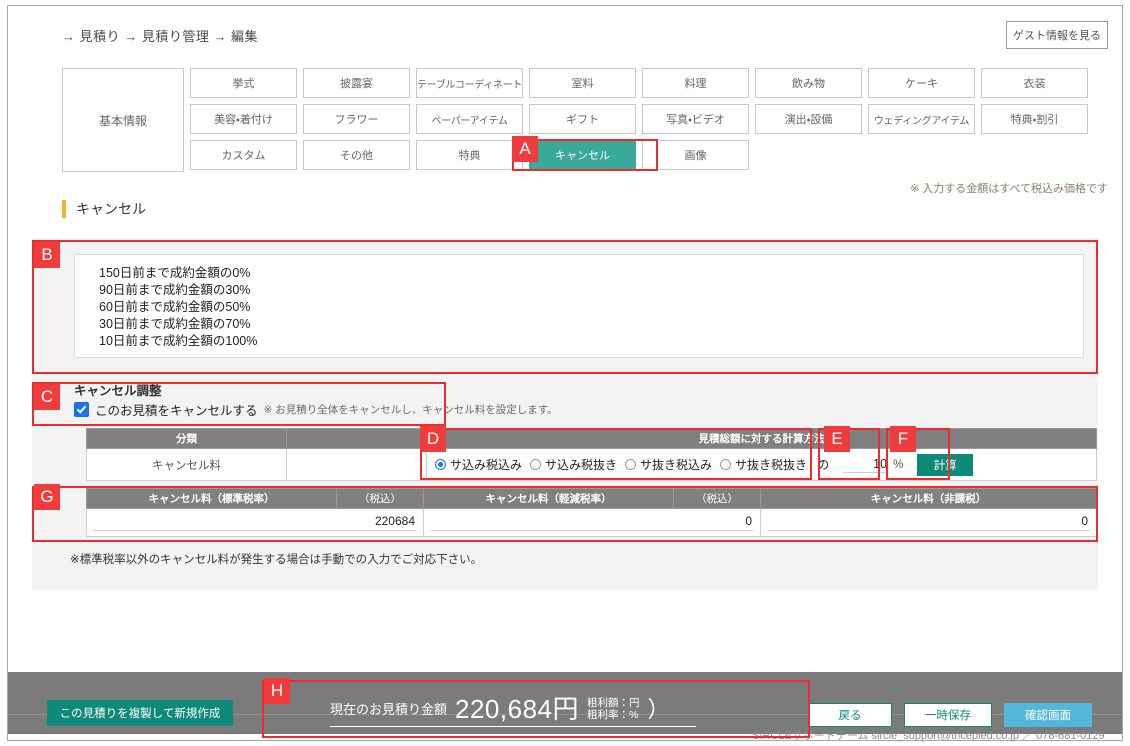  What do you see at coordinates (440, 464) in the screenshot?
I see `radio-selected-icon` at bounding box center [440, 464].